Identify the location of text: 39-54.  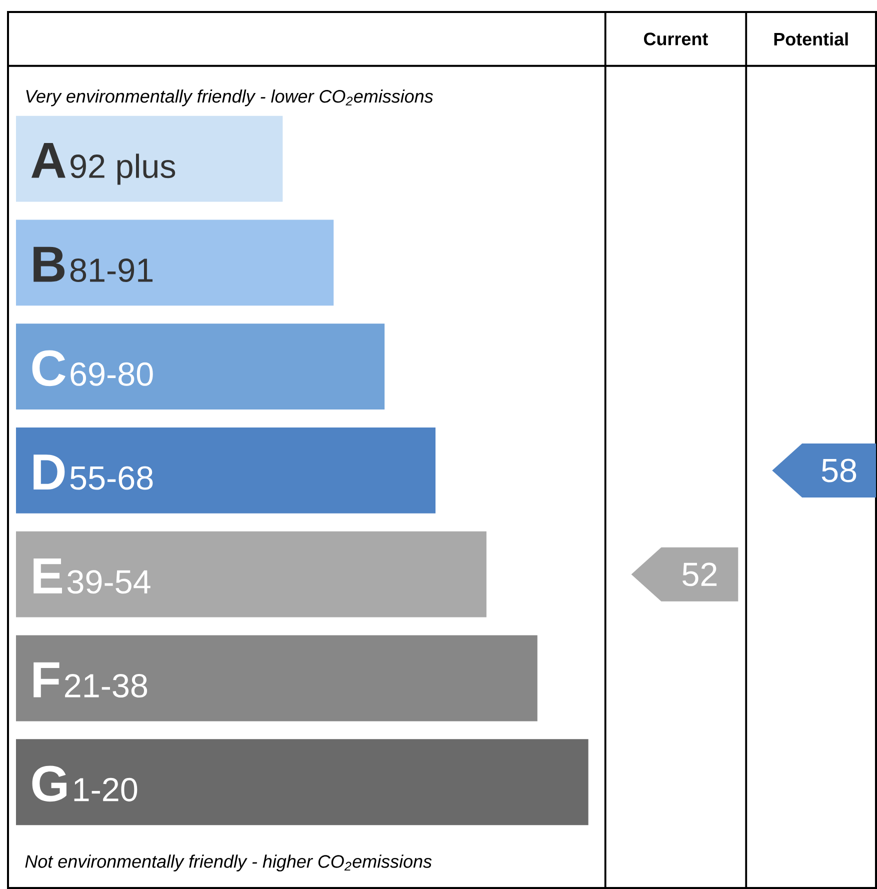
(108, 582).